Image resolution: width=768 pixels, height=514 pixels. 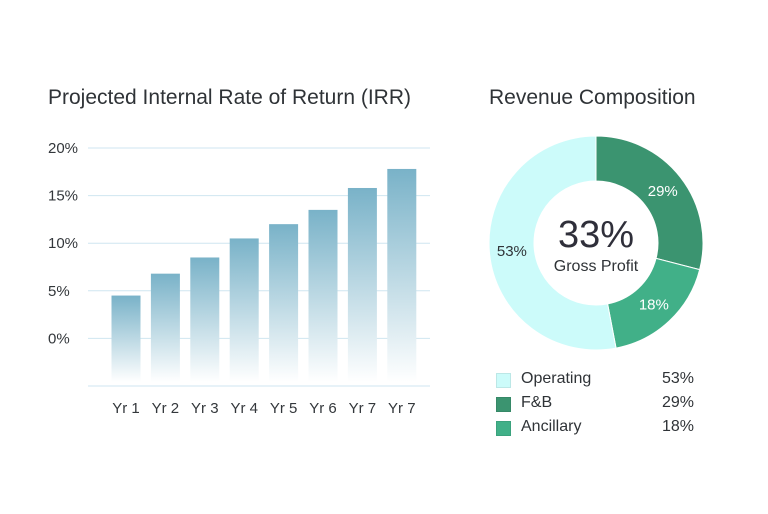 I want to click on donut-slice-label: 53%, so click(x=512, y=251).